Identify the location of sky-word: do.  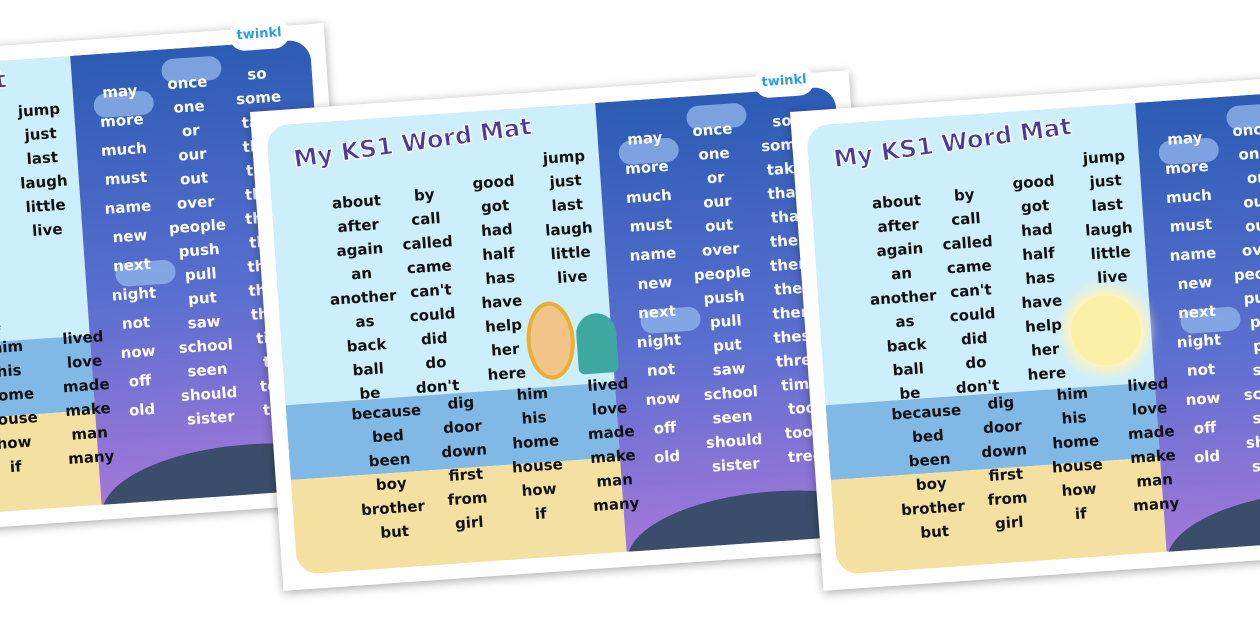
(436, 362).